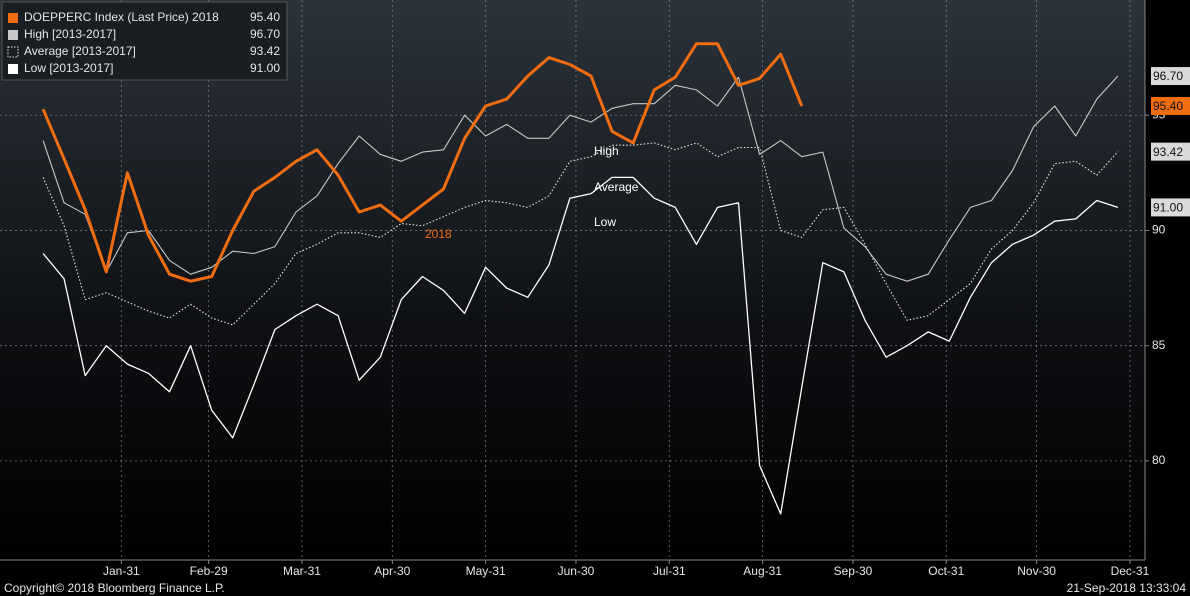 The image size is (1190, 596). Describe the element at coordinates (669, 571) in the screenshot. I see `x-tick-label: Jul-31` at that location.